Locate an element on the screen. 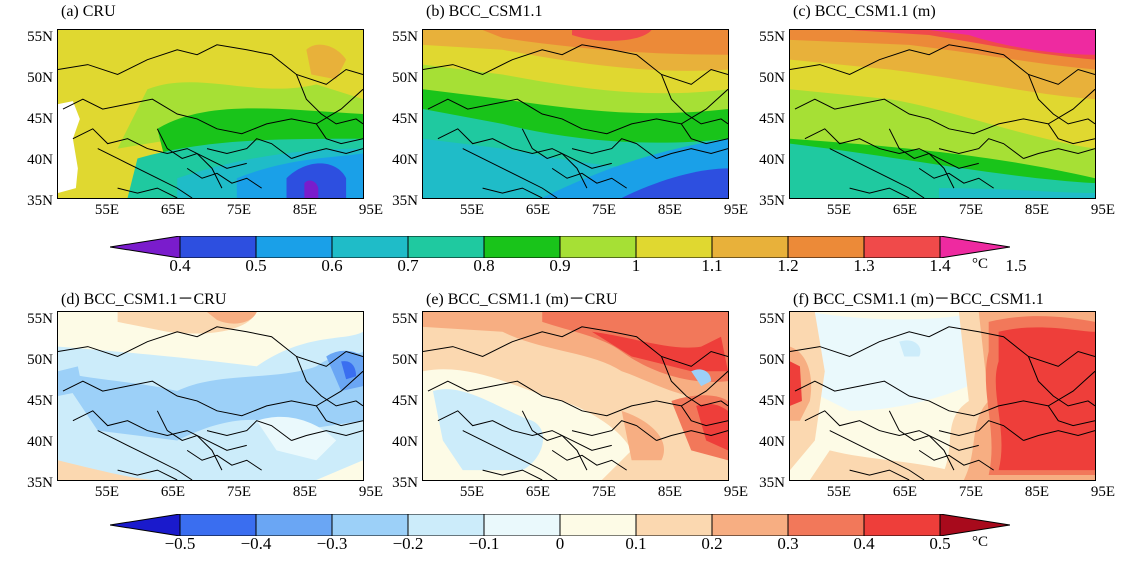 The image size is (1140, 570). colorbar-tick-label: 0 is located at coordinates (560, 543).